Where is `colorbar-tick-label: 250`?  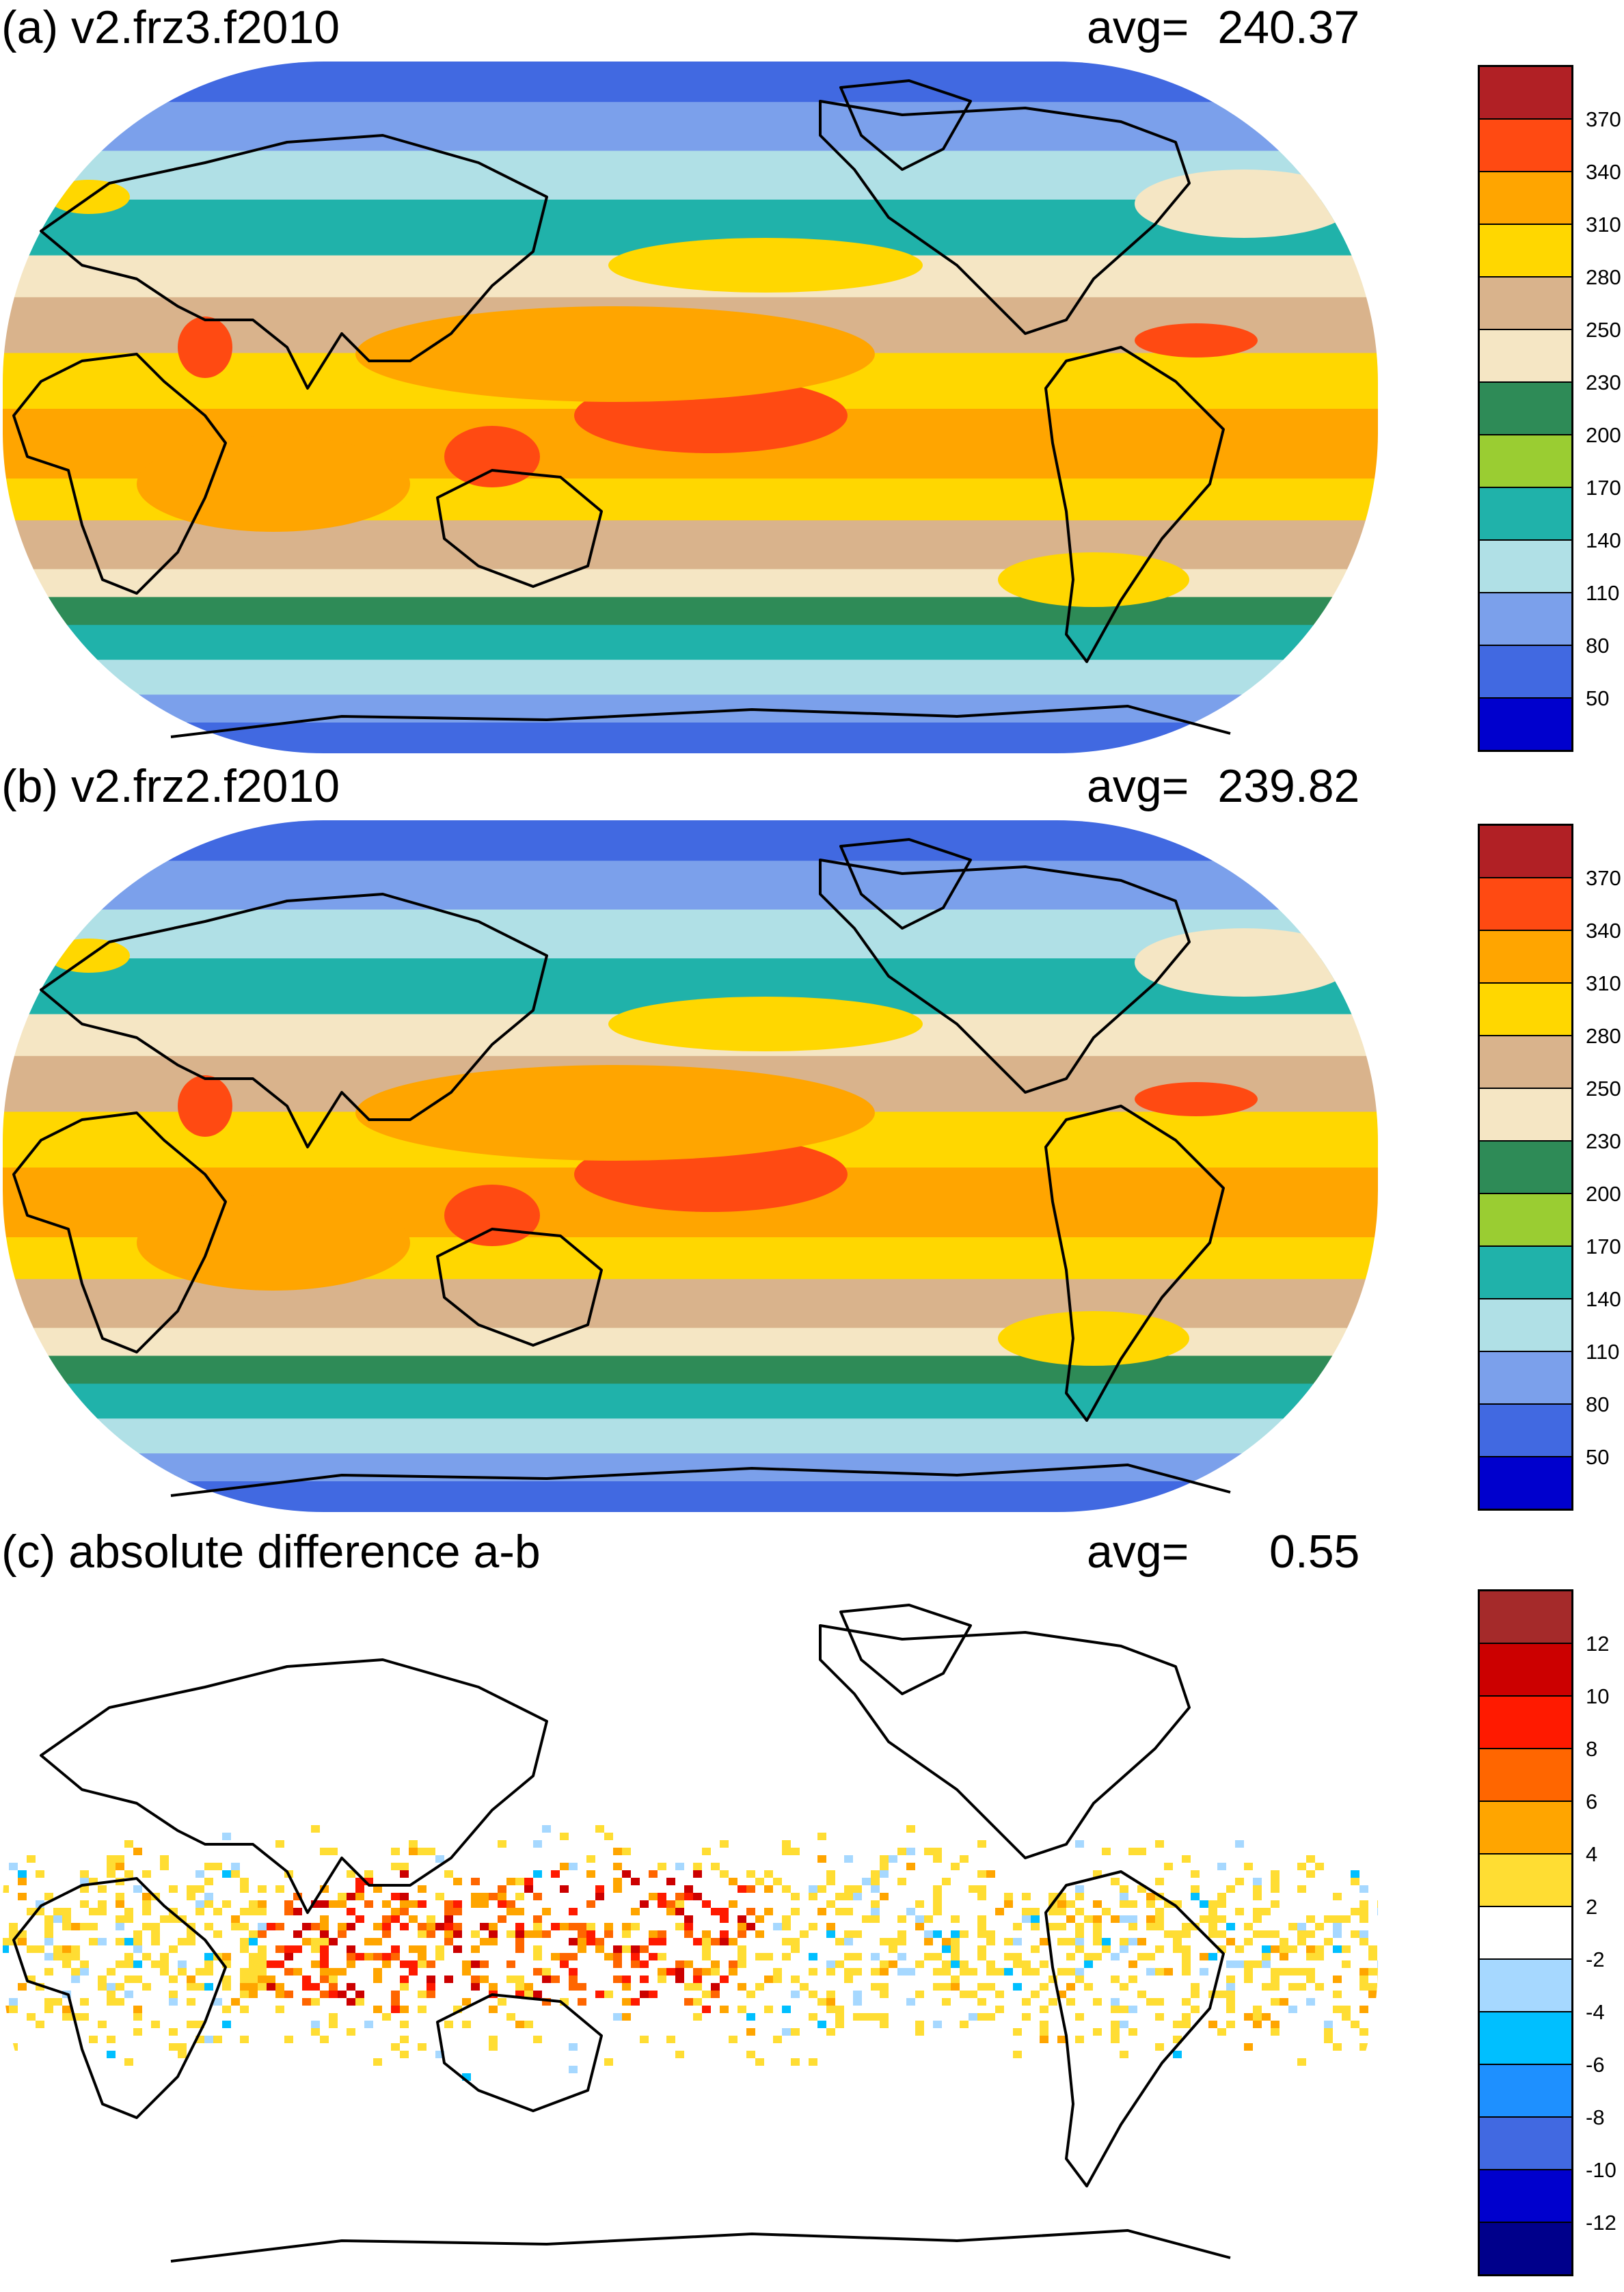 colorbar-tick-label: 250 is located at coordinates (1603, 1089).